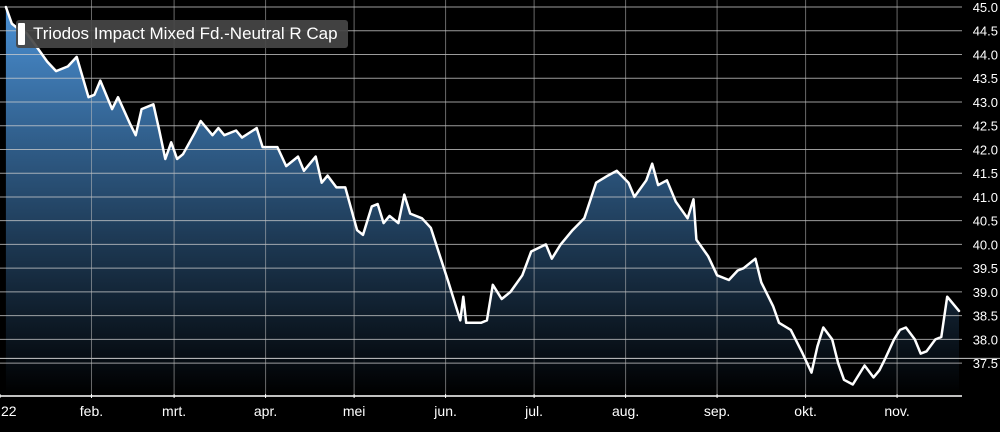 The height and width of the screenshot is (432, 1000). I want to click on y-tick-label: 44.5, so click(985, 31).